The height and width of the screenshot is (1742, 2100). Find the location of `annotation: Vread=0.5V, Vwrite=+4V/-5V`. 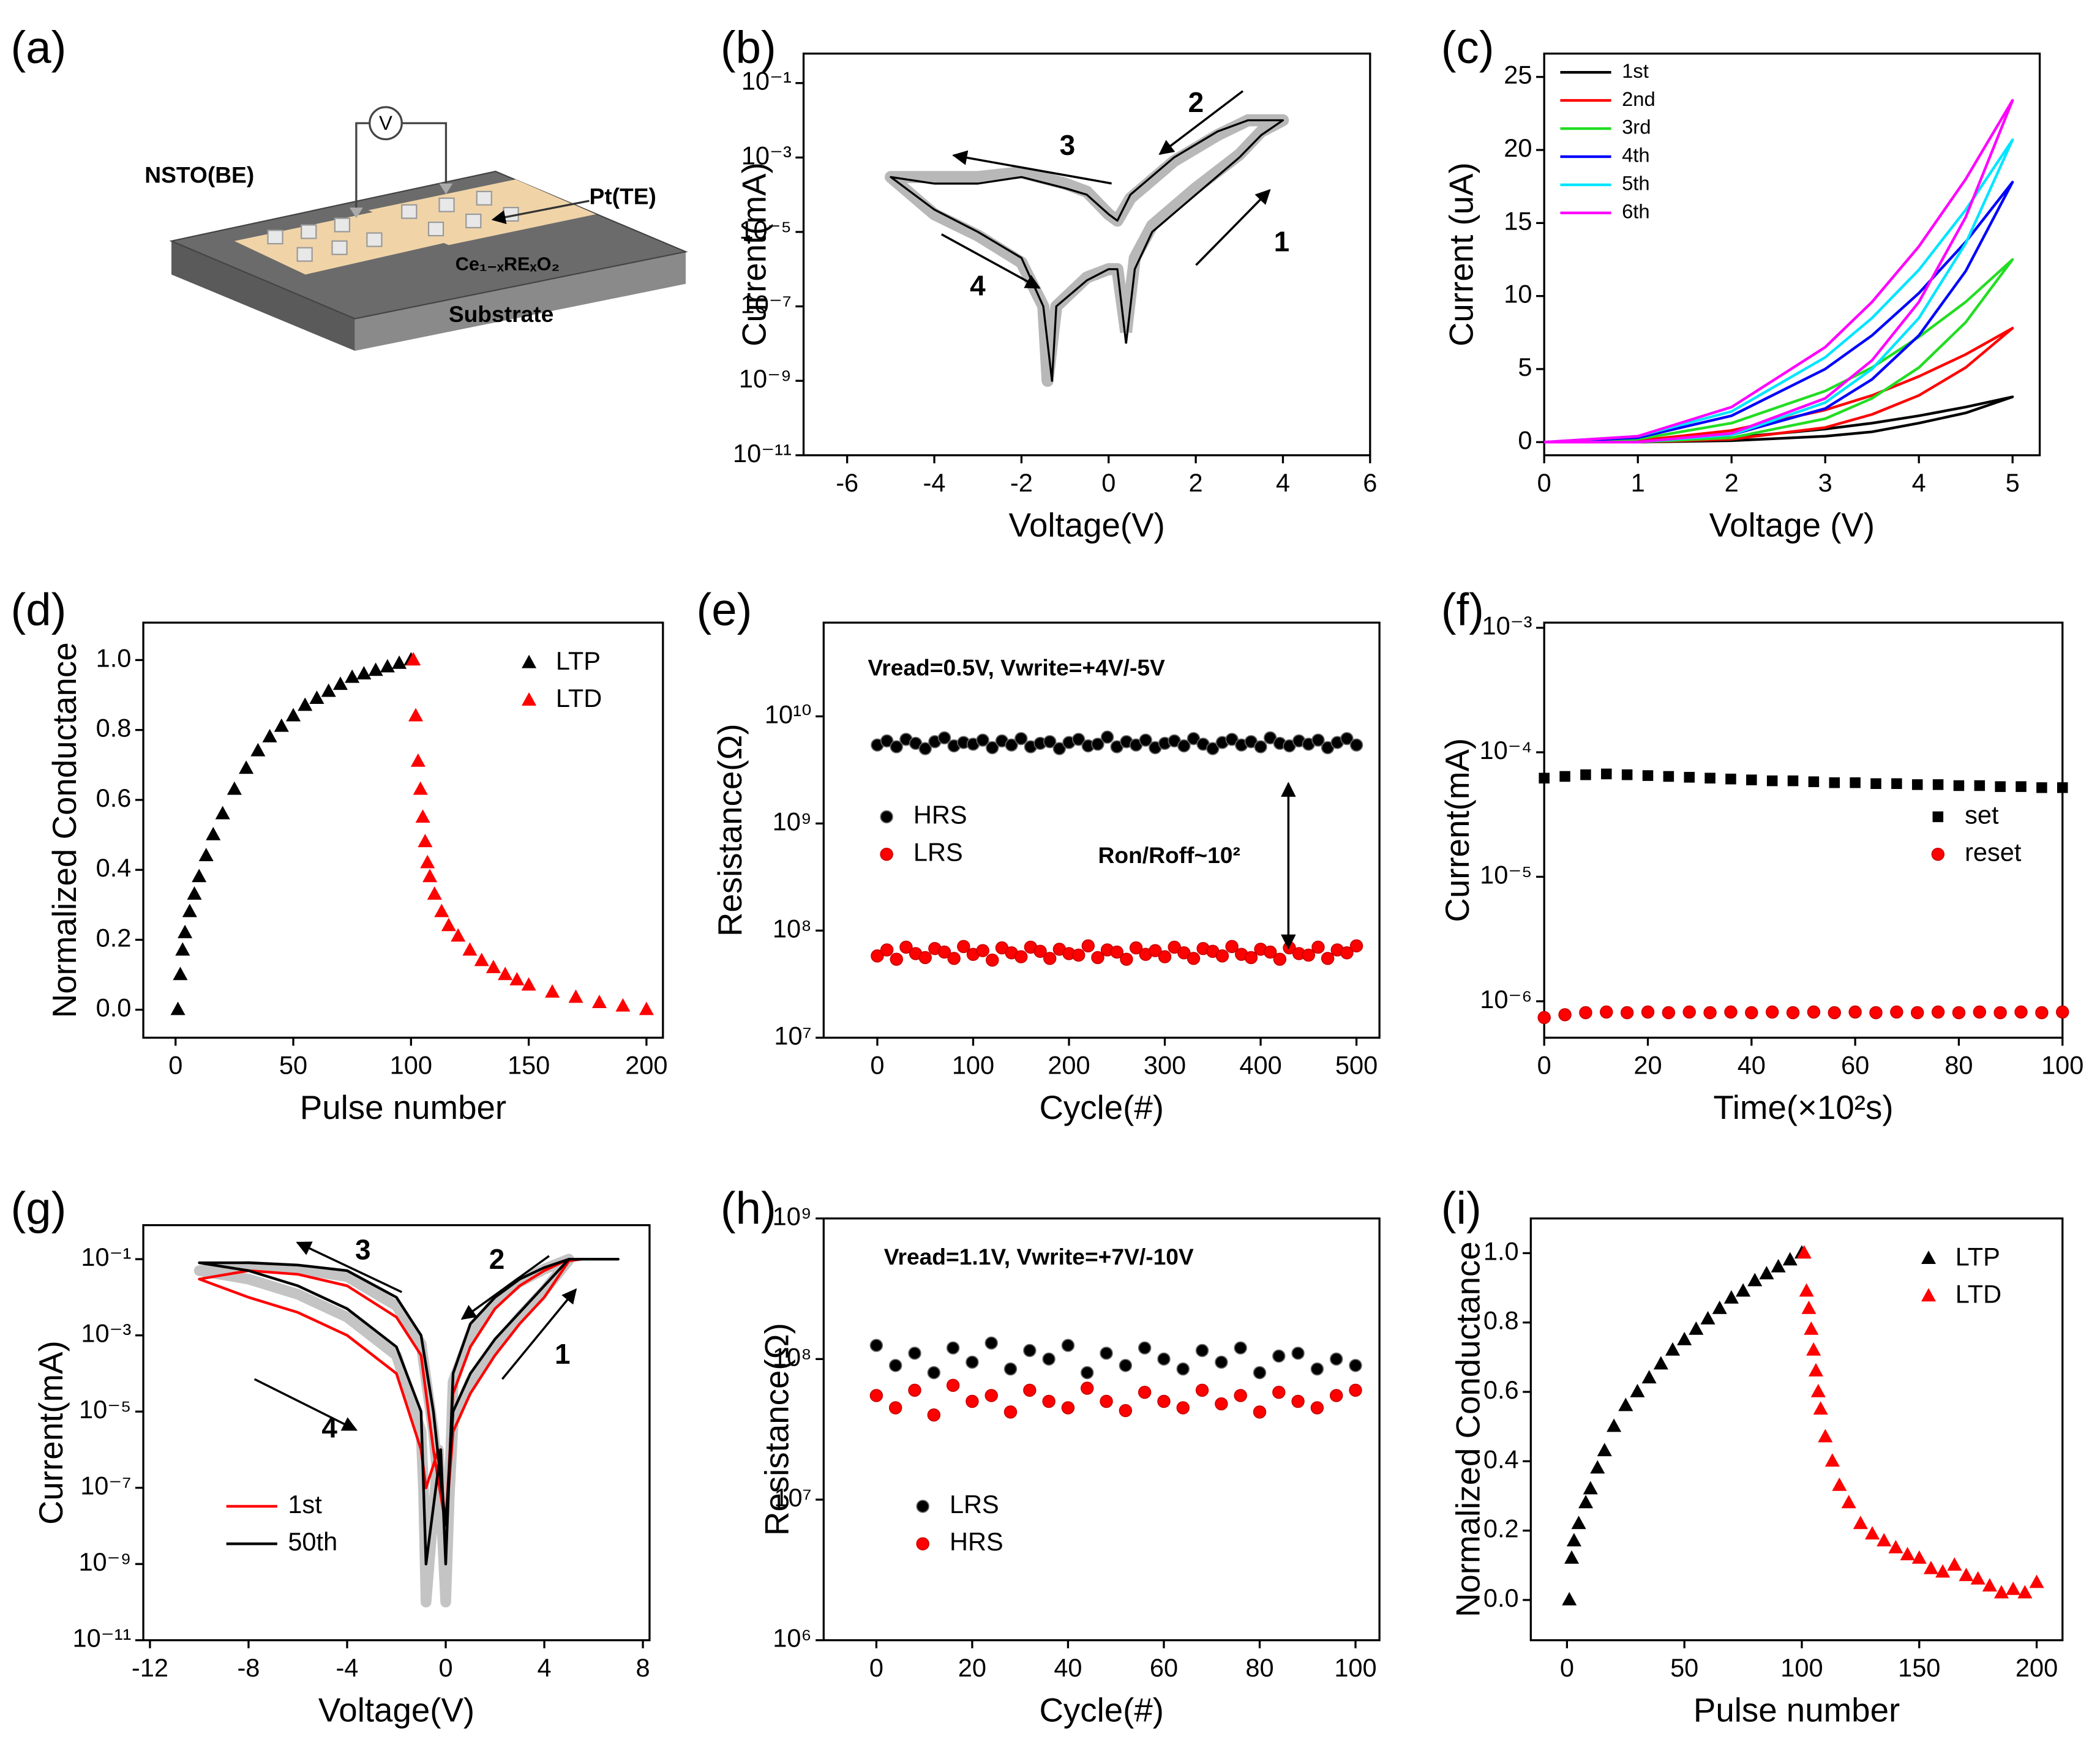

annotation: Vread=0.5V, Vwrite=+4V/-5V is located at coordinates (1016, 668).